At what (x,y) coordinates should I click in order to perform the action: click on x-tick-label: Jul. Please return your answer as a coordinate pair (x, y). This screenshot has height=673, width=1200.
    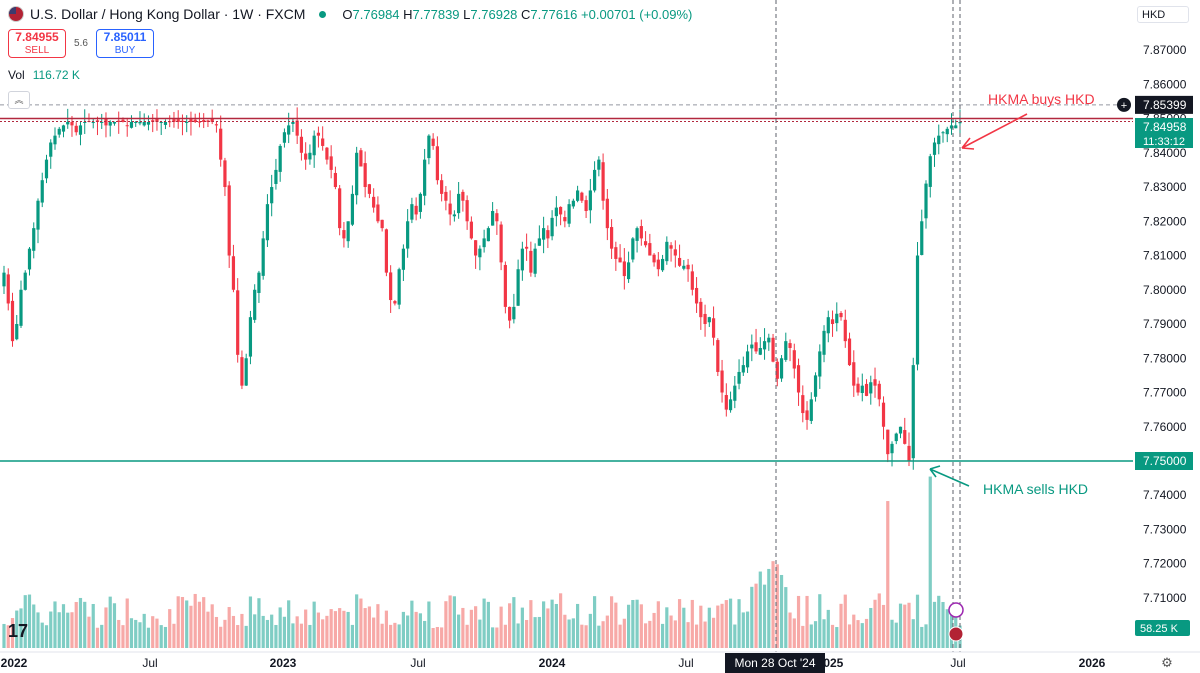
    Looking at the image, I should click on (149, 663).